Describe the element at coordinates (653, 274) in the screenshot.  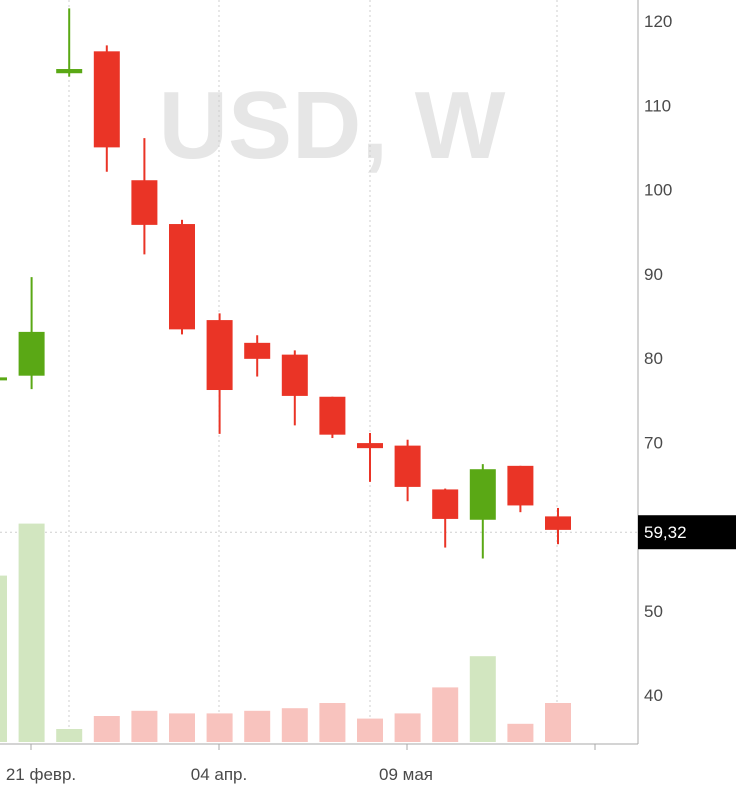
I see `y-tick-label: 90` at that location.